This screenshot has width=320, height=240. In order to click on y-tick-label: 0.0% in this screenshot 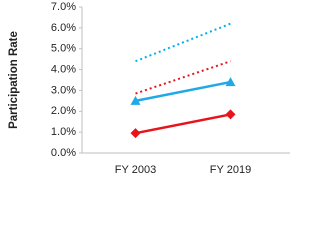, I will do `click(63, 153)`.